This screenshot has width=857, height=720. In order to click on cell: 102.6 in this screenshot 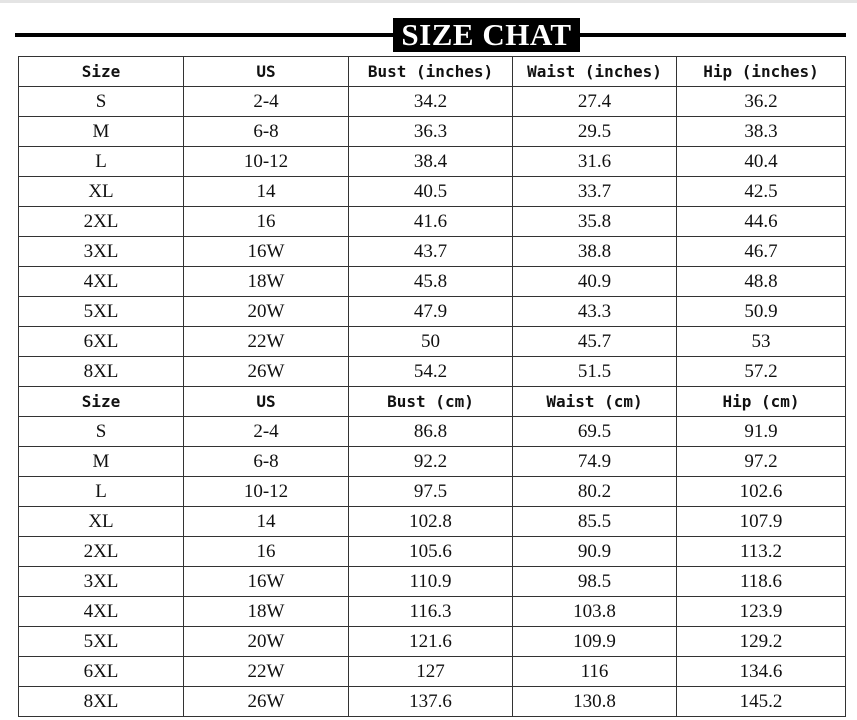, I will do `click(761, 491)`.